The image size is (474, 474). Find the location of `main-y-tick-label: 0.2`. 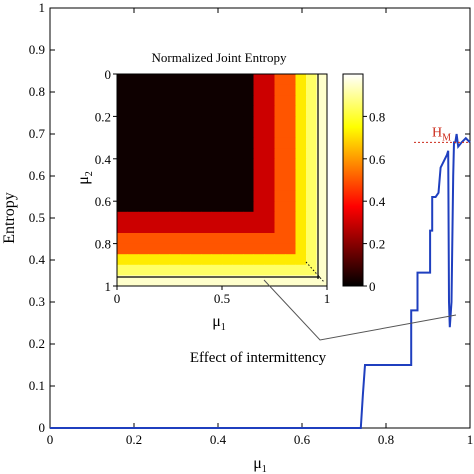

main-y-tick-label: 0.2 is located at coordinates (37, 343).